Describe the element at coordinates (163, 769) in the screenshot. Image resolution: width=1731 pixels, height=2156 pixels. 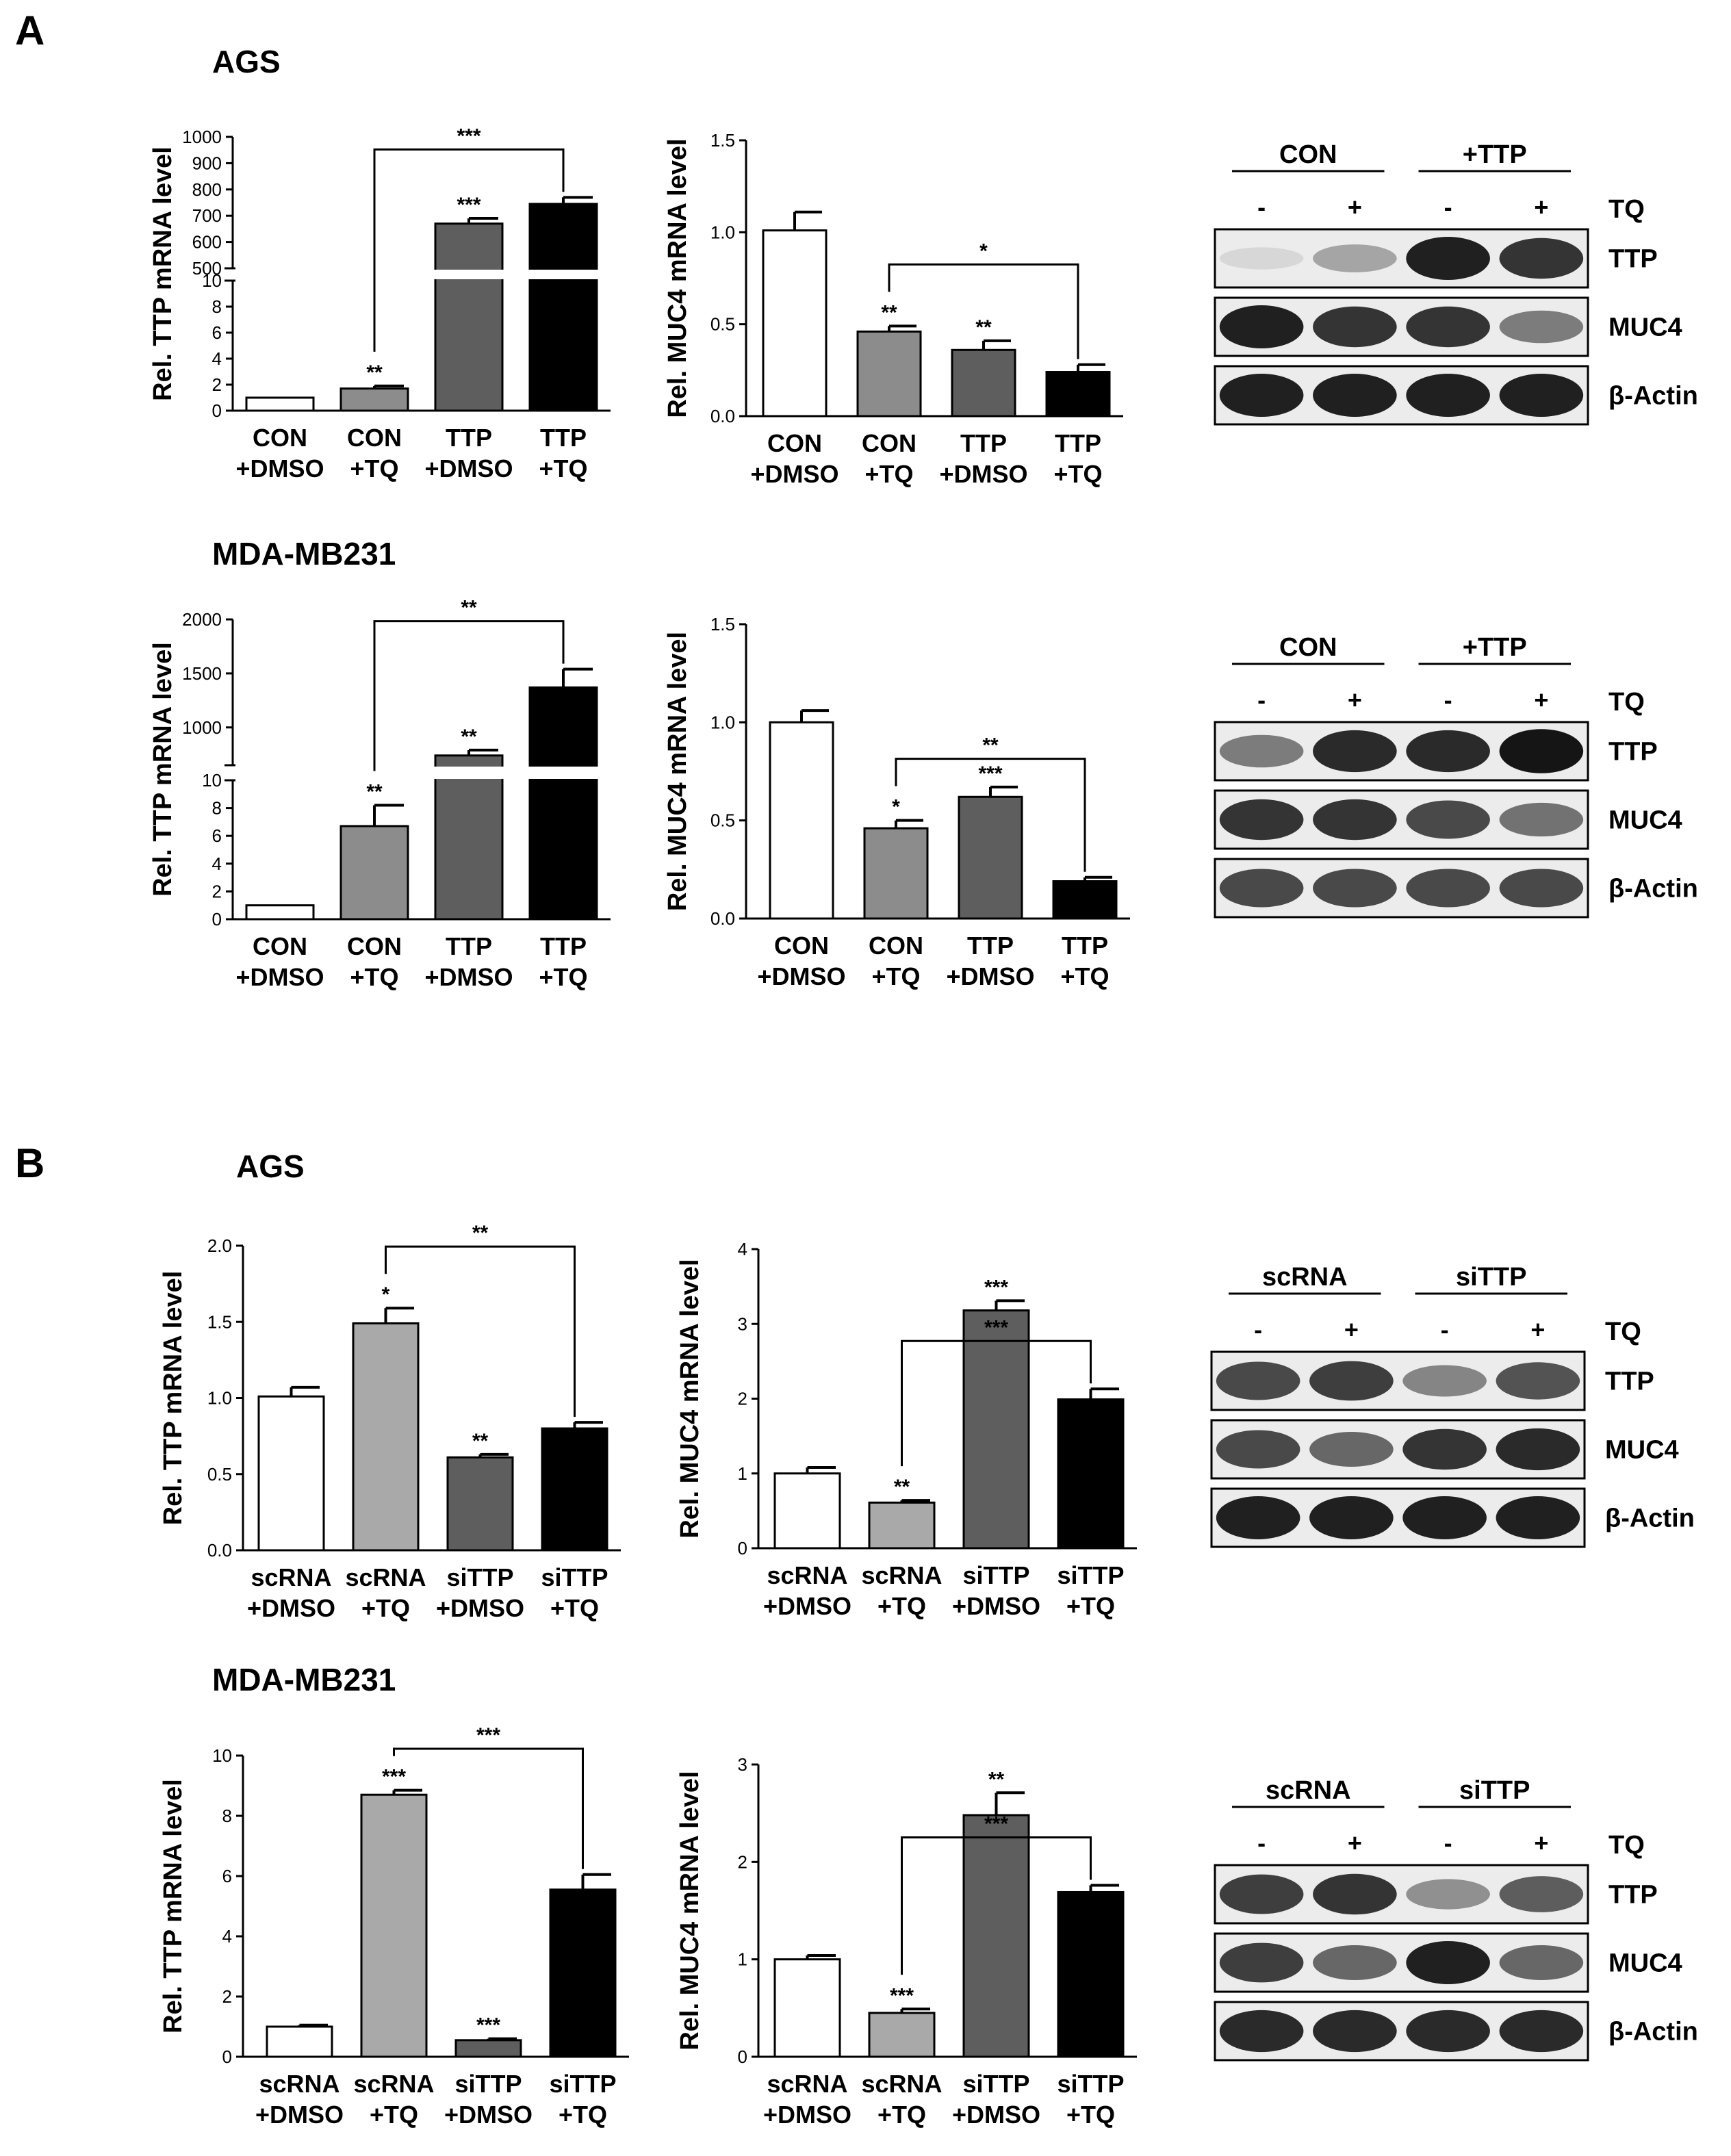
I see `chart3-y-label: Rel. TTP mRNA level` at that location.